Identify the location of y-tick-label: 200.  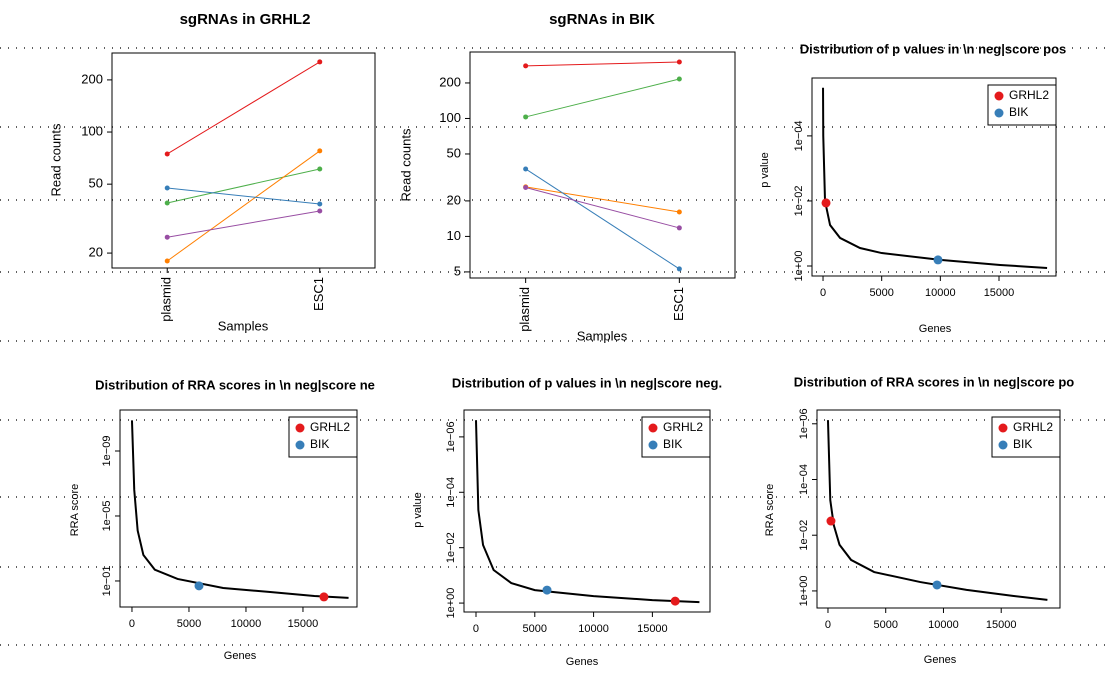
(92, 78).